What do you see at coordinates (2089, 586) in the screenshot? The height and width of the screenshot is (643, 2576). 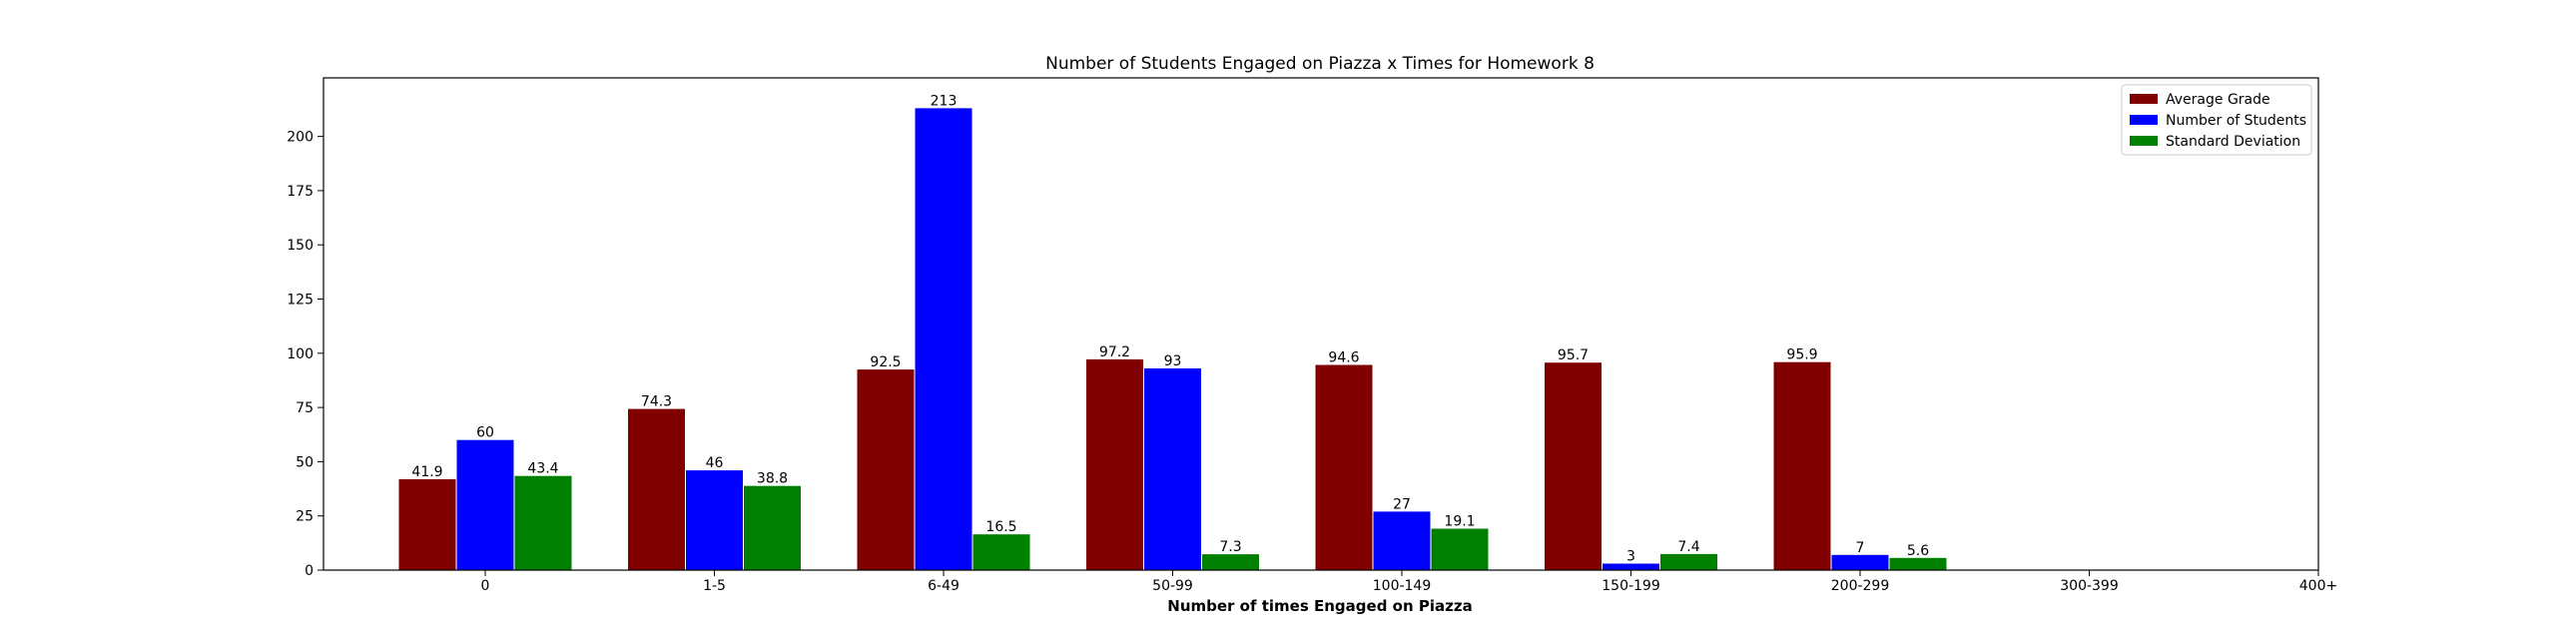 I see `x-tick-label: 300-399` at bounding box center [2089, 586].